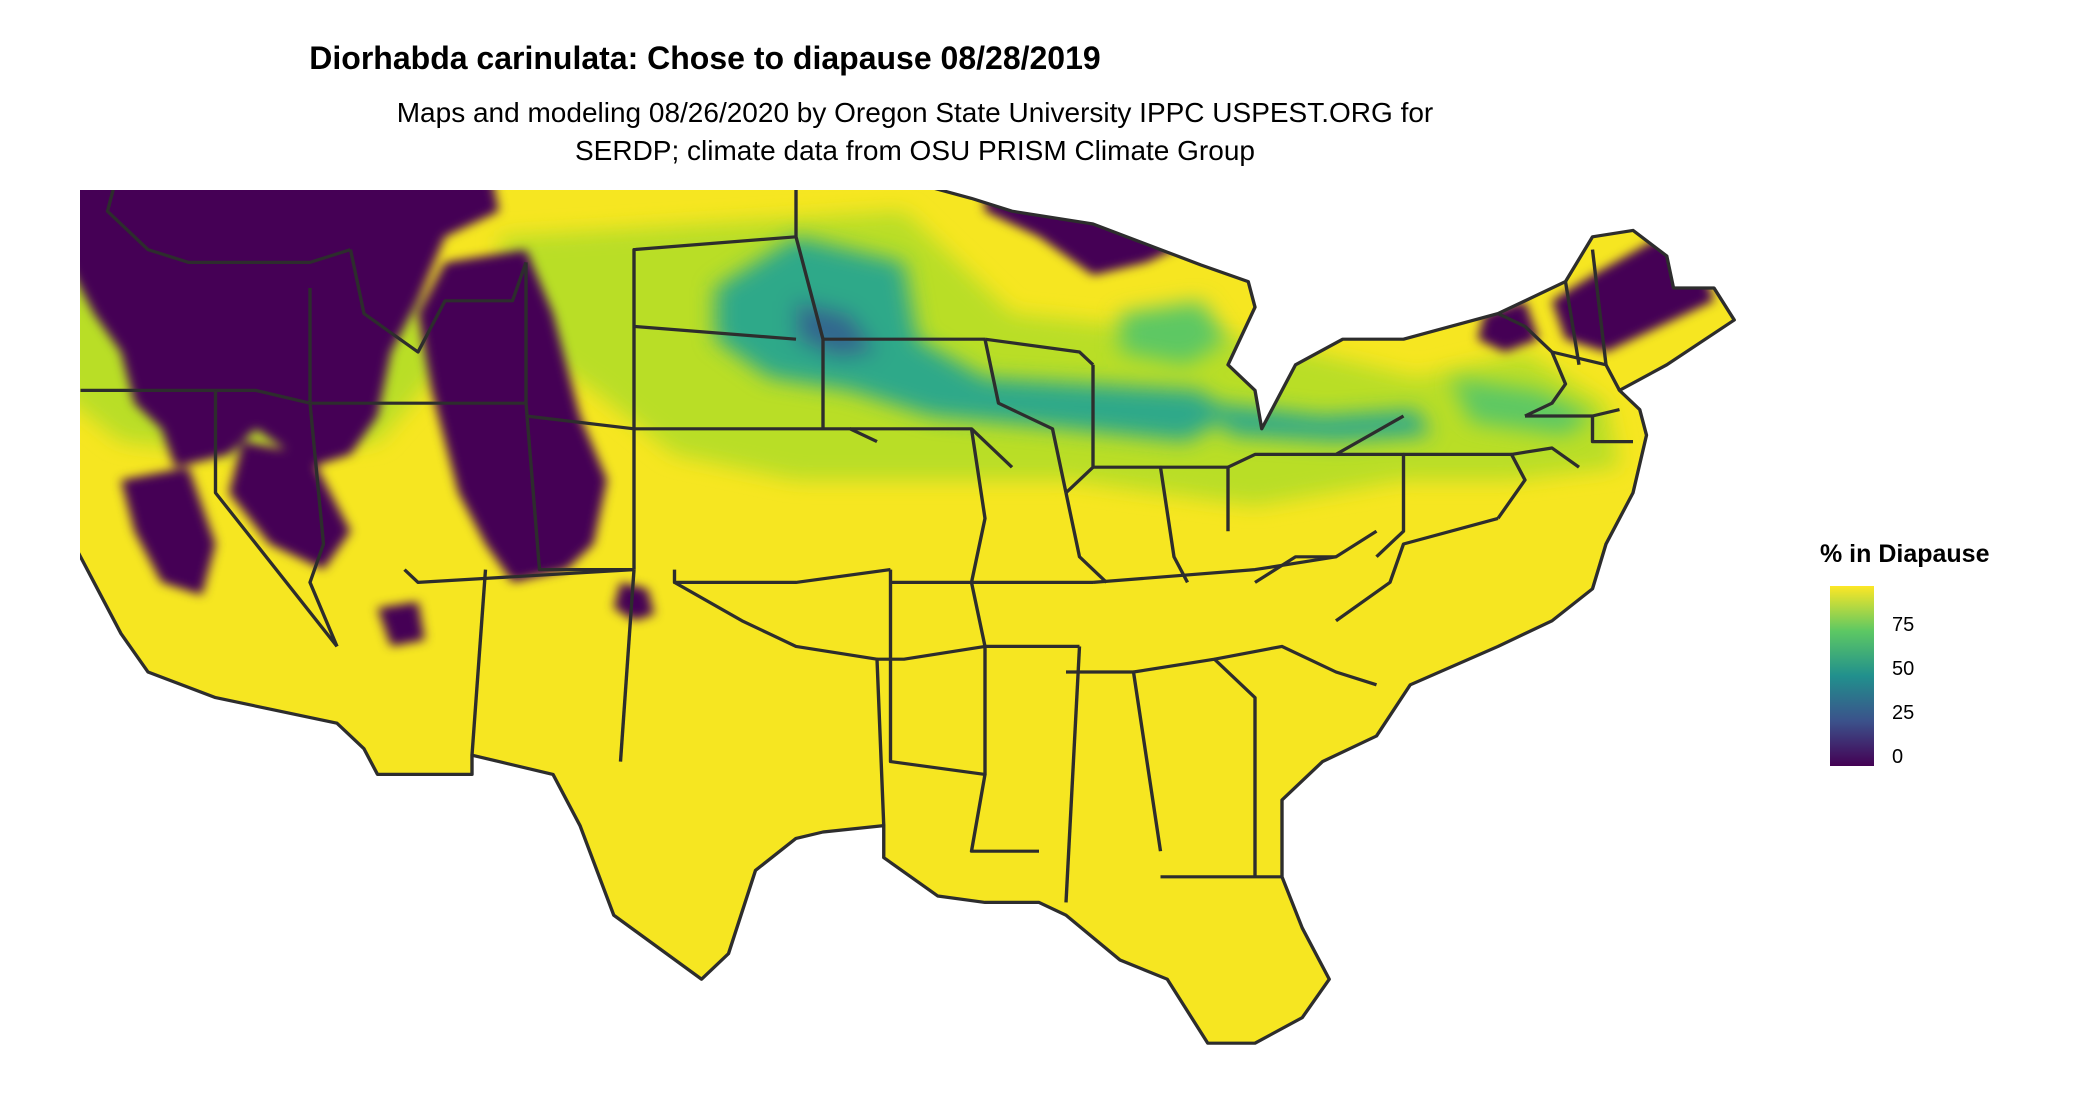  Describe the element at coordinates (1903, 625) in the screenshot. I see `legend-label-75: 75` at that location.